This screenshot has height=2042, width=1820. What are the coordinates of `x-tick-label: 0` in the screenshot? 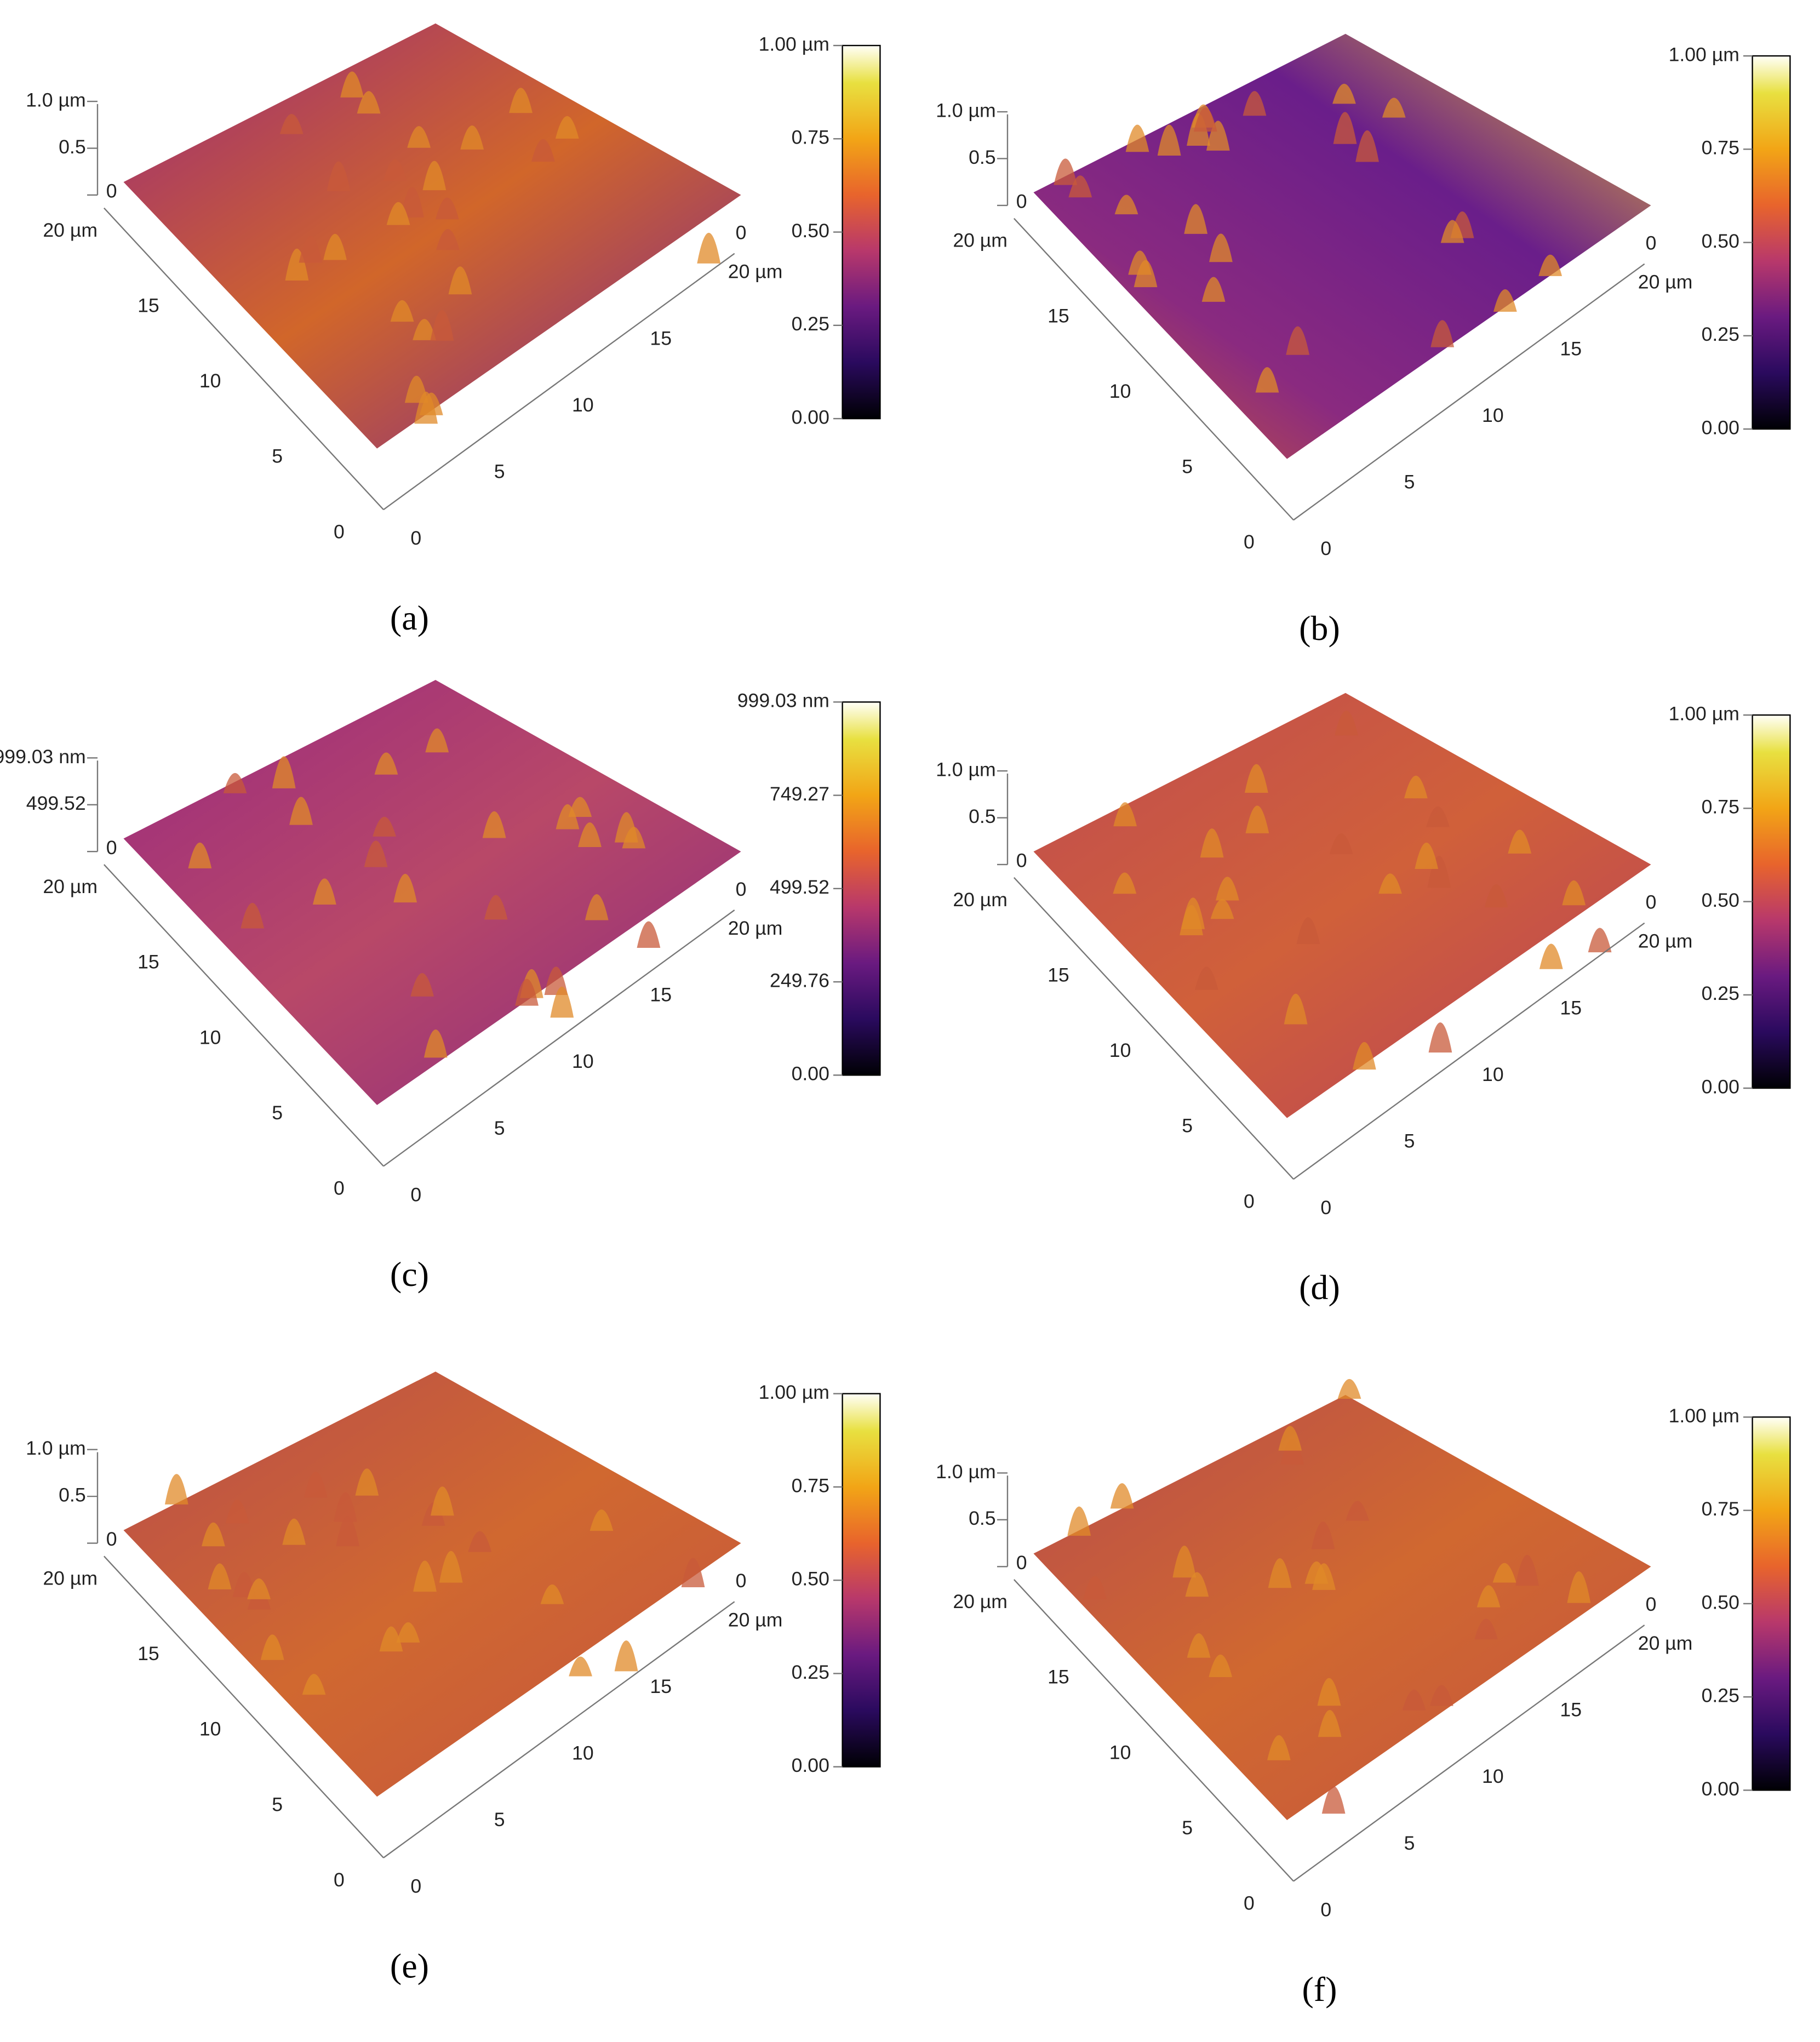 It's located at (415, 538).